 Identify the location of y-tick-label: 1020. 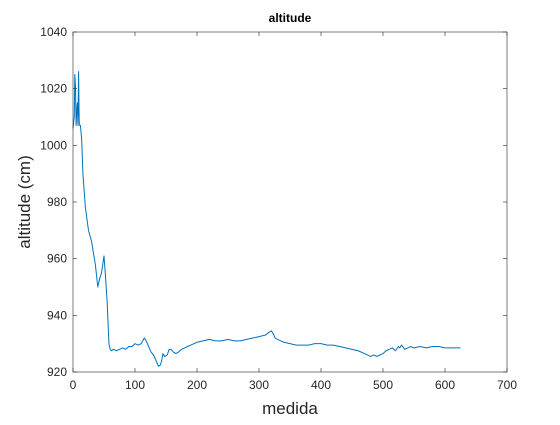
(53, 89).